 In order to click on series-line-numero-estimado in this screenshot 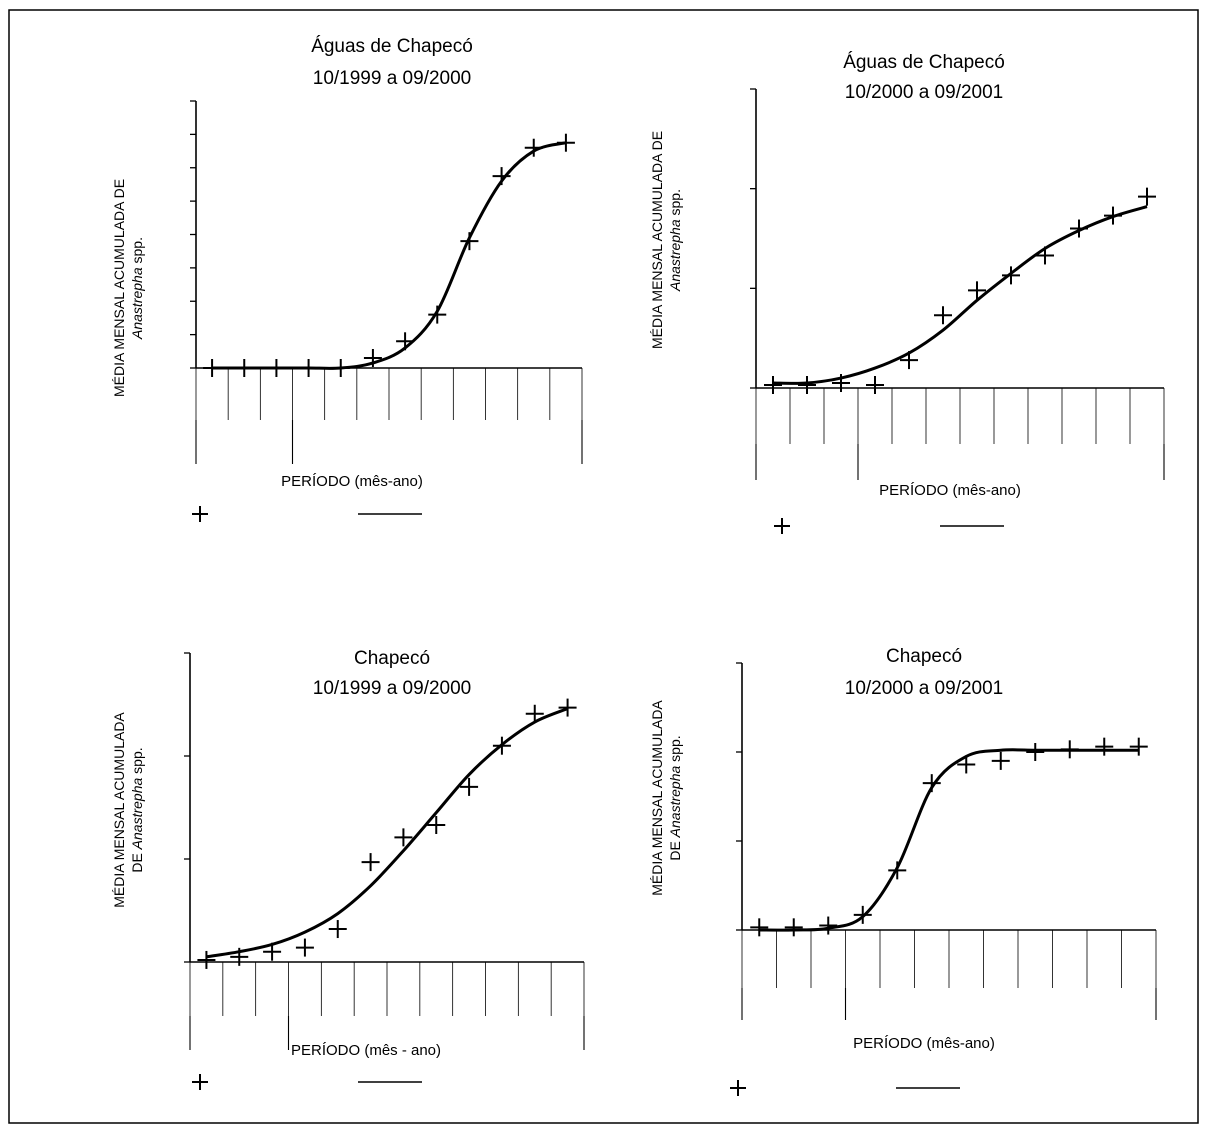, I will do `click(387, 833)`.